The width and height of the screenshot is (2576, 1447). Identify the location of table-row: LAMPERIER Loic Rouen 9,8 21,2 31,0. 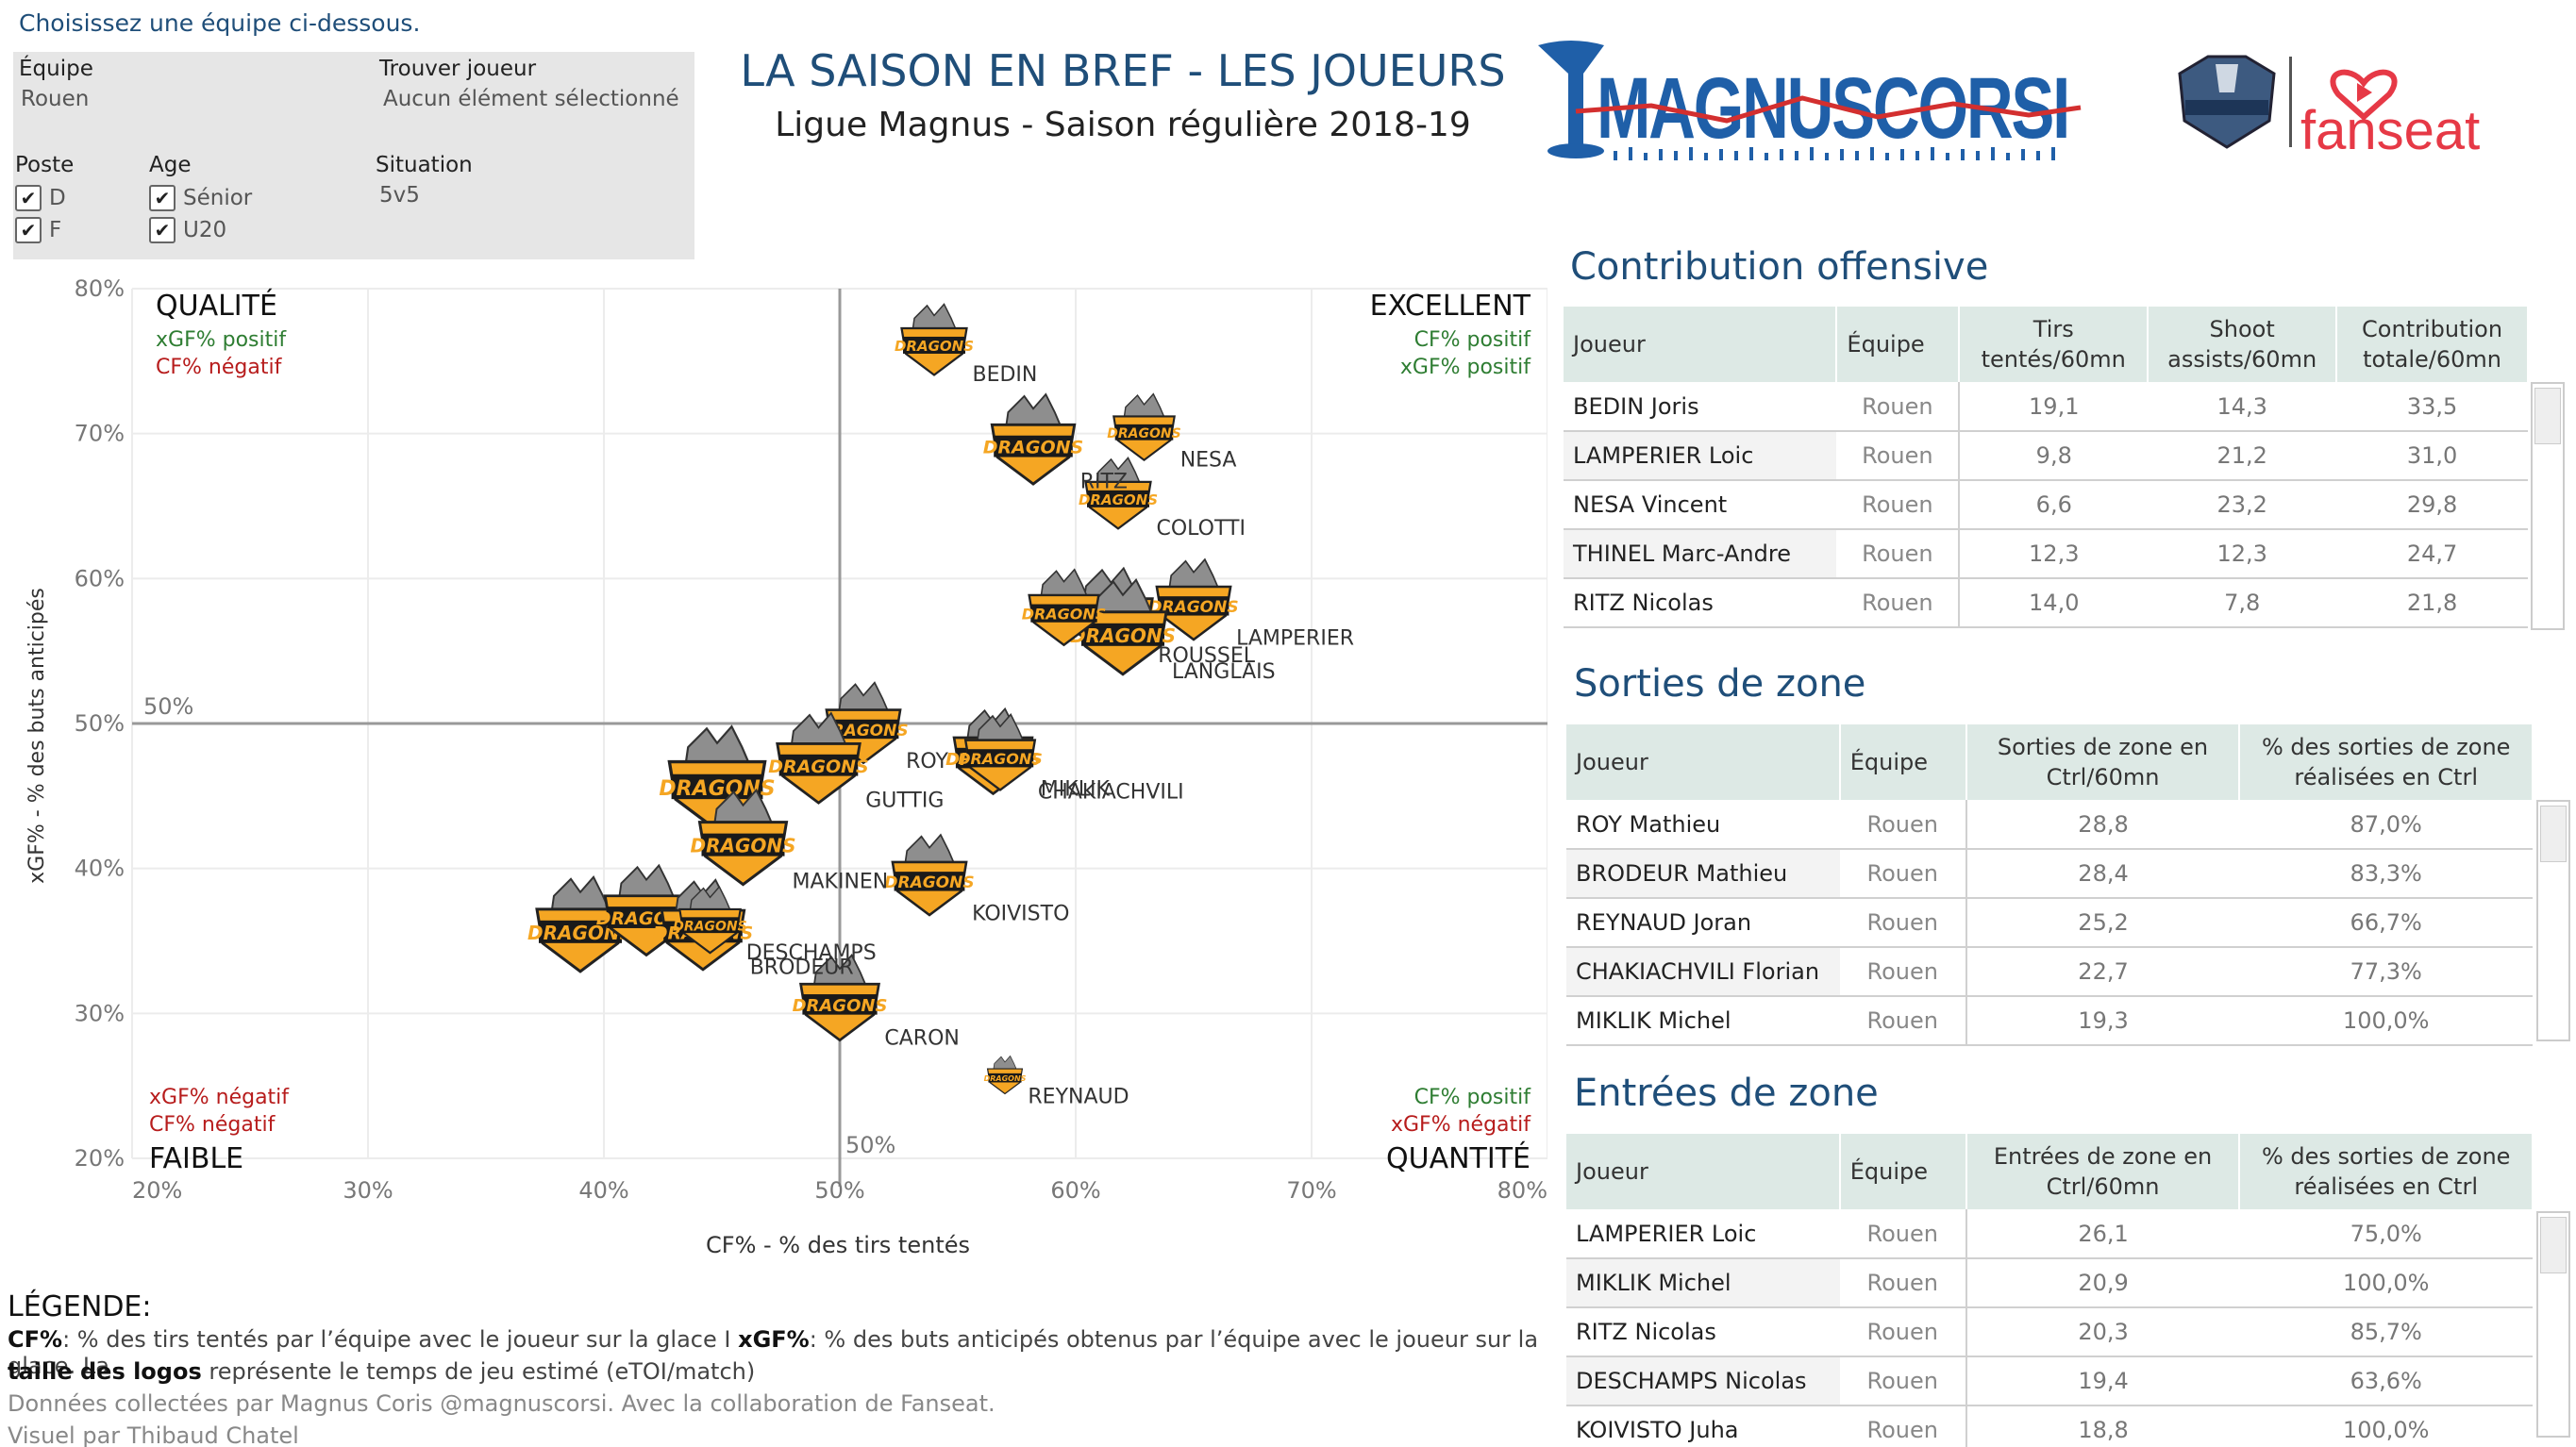
(2046, 456).